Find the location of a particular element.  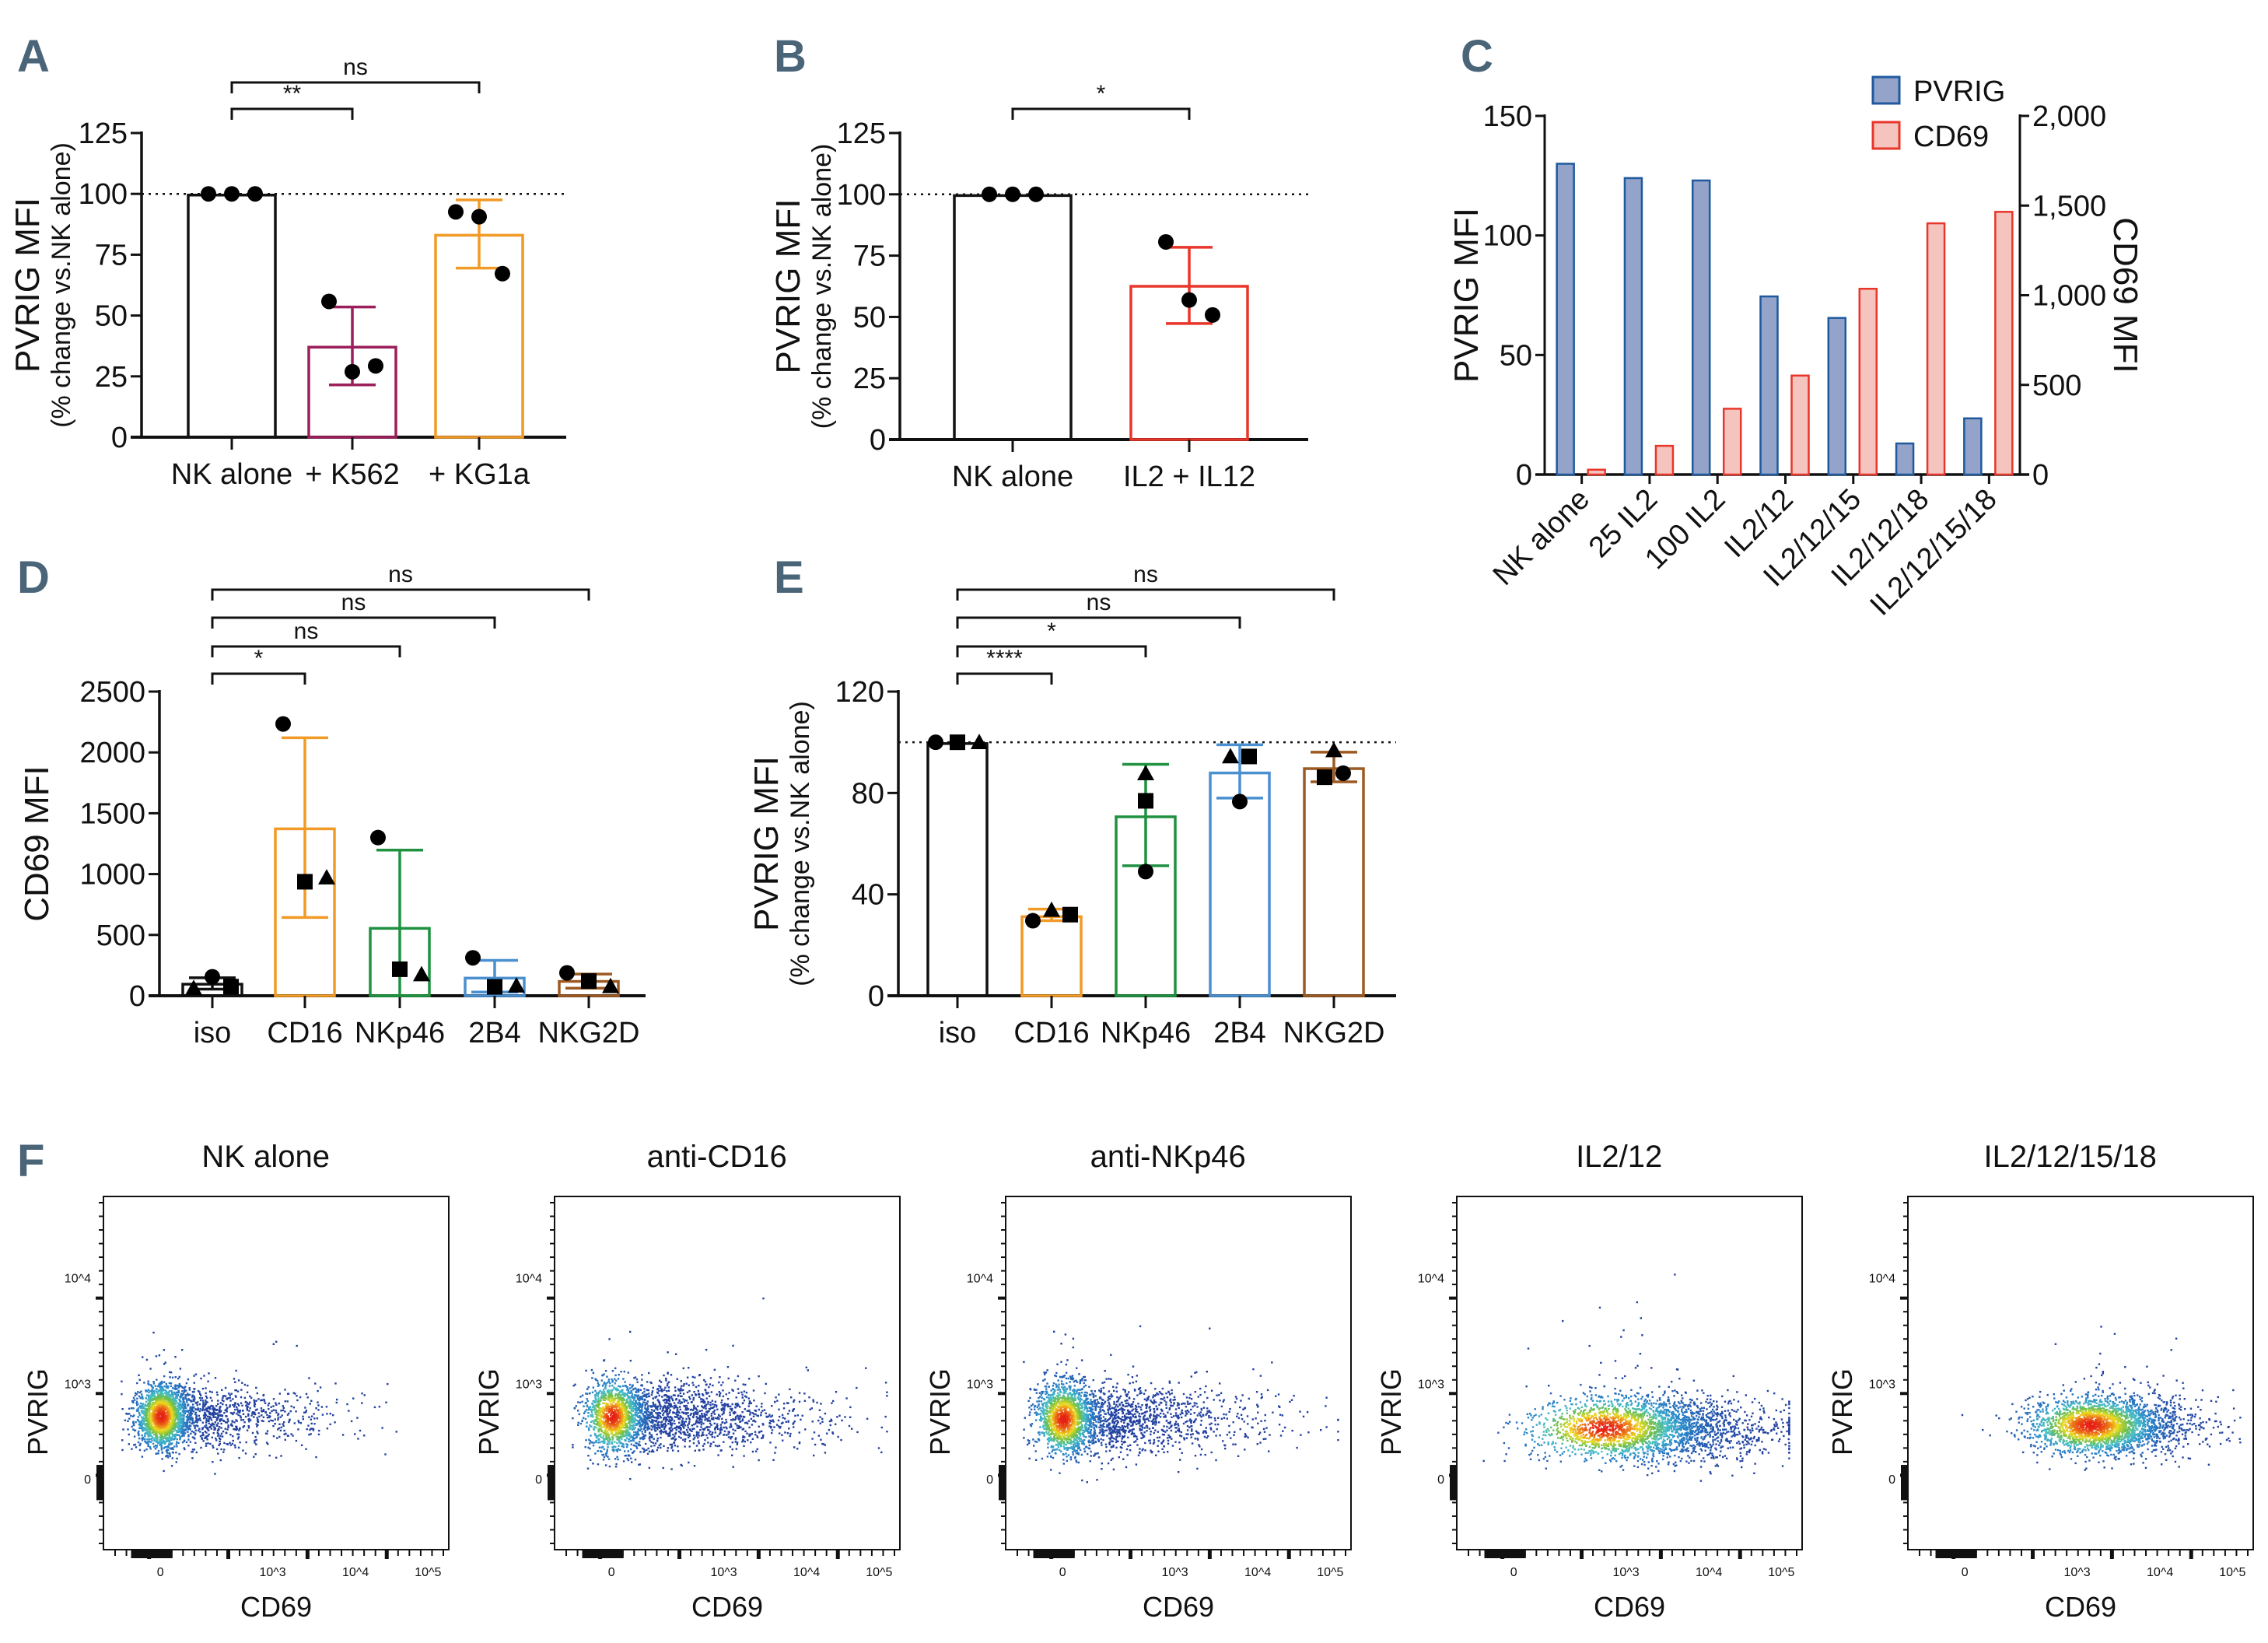

significance-bracket is located at coordinates (1146, 594).